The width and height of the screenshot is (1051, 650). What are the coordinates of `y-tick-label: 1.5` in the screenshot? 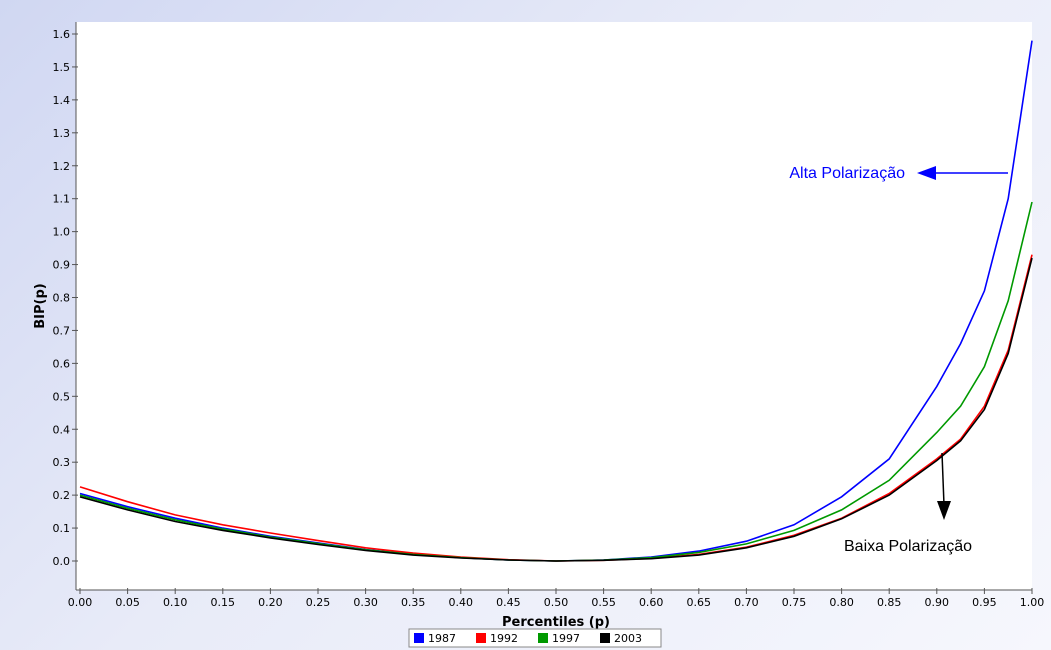 It's located at (62, 67).